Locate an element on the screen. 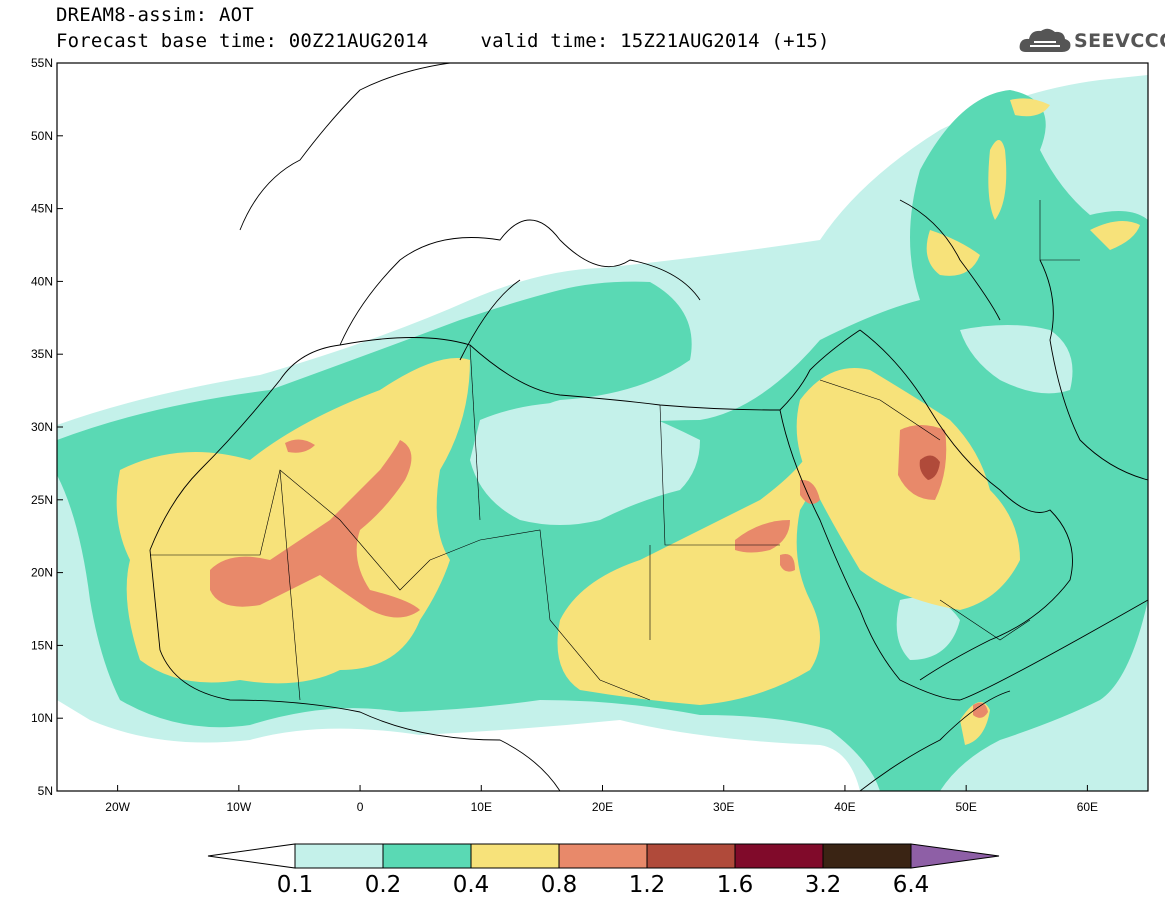 This screenshot has height=905, width=1165. logo-text: SEEVCCC is located at coordinates (1119, 41).